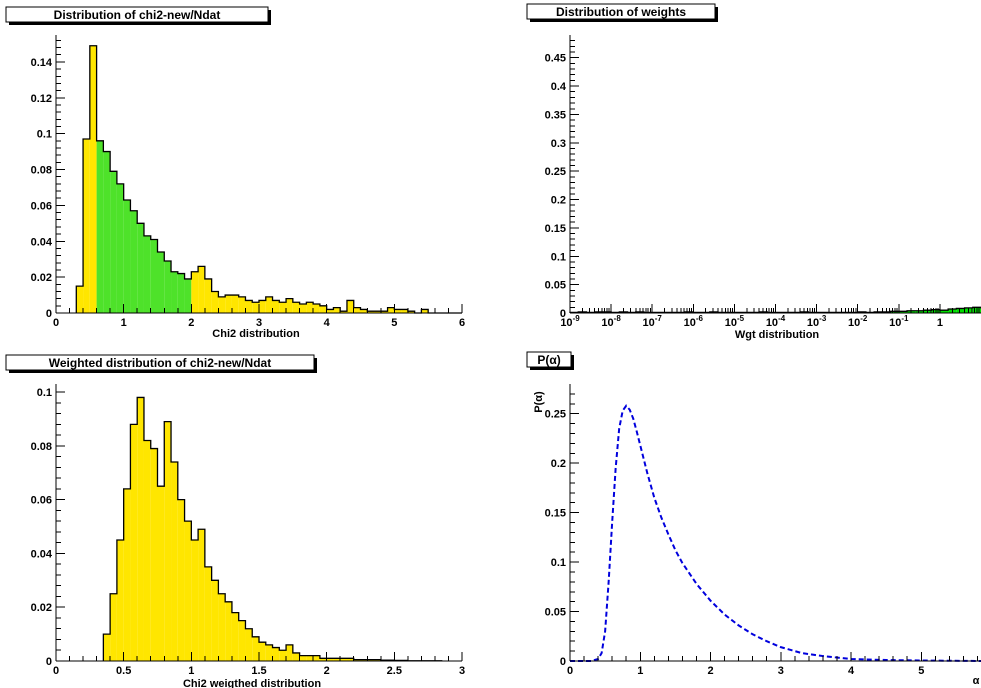 The height and width of the screenshot is (688, 981). I want to click on x-tick-label: 3, so click(462, 671).